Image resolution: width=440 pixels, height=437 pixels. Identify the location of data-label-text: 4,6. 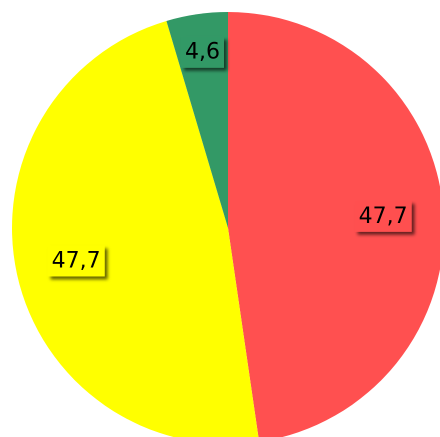
(202, 52).